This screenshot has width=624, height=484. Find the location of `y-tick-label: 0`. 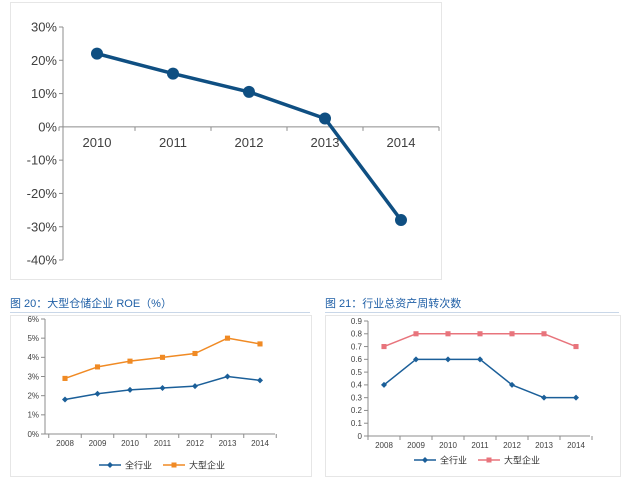

y-tick-label: 0 is located at coordinates (360, 436).